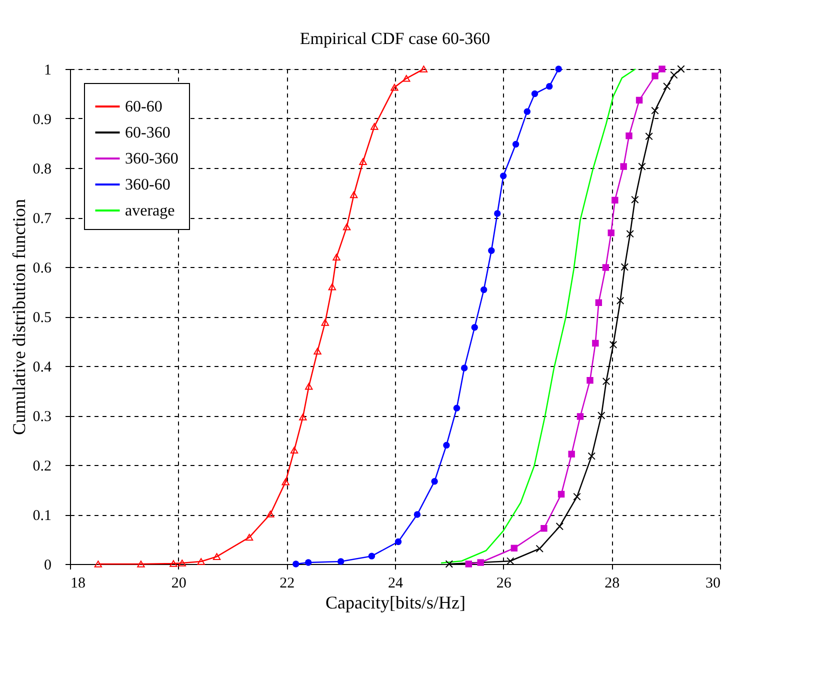 Image resolution: width=838 pixels, height=687 pixels. I want to click on x-tick-label: 24, so click(396, 584).